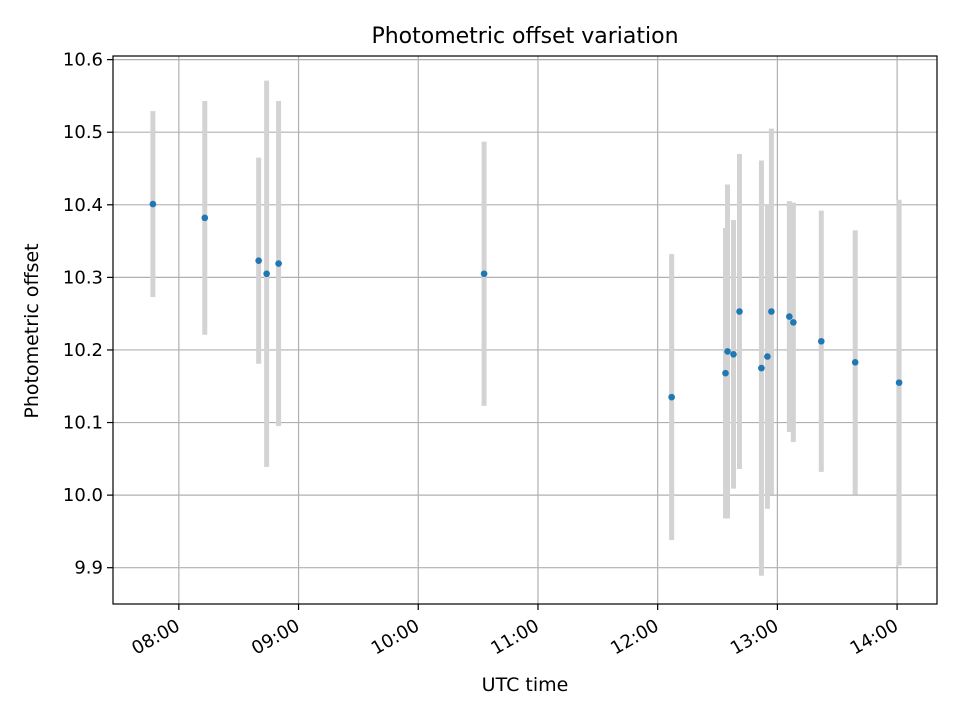 Image resolution: width=960 pixels, height=720 pixels. I want to click on y-tick-label: 10.0, so click(83, 495).